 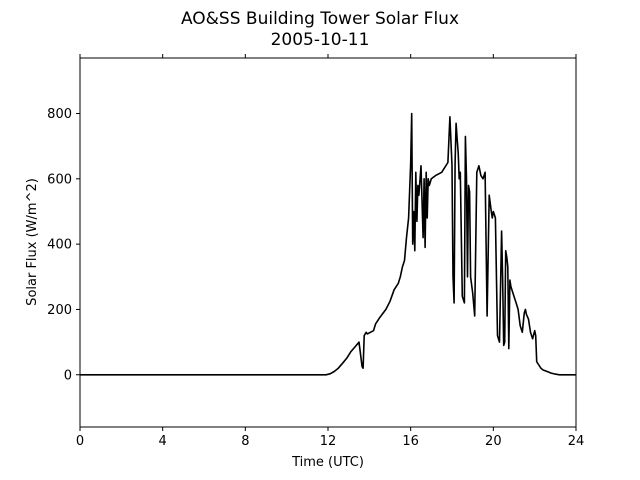 I want to click on x-axis-label: Time (UTC), so click(x=327, y=462).